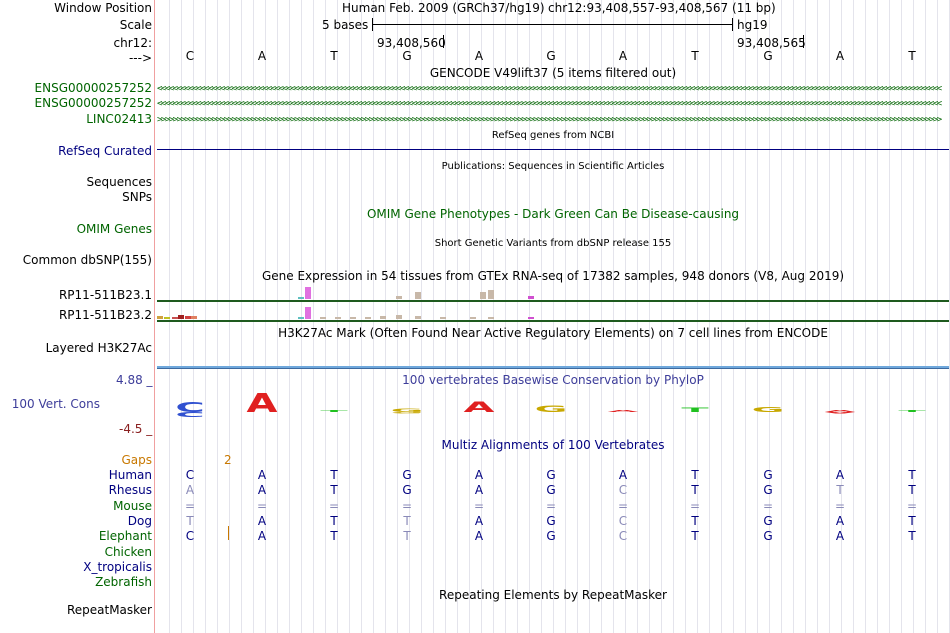  What do you see at coordinates (623, 56) in the screenshot?
I see `base-letter: A` at bounding box center [623, 56].